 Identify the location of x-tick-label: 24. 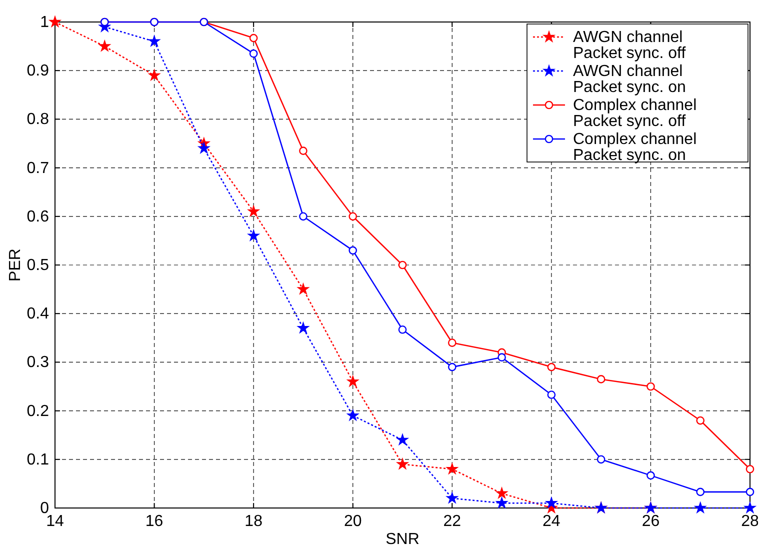
(551, 521).